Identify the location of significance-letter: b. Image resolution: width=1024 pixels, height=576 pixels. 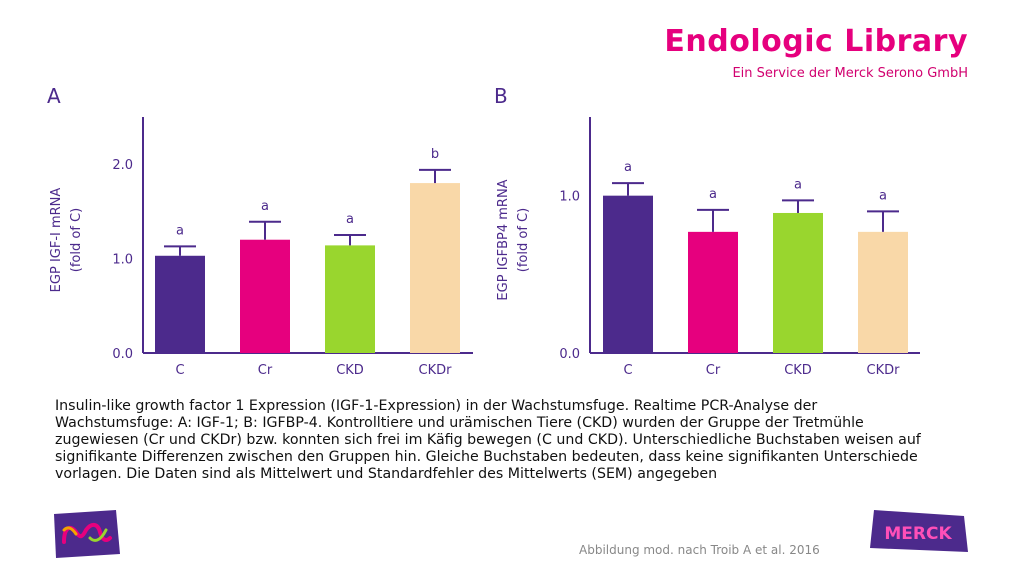
(435, 154).